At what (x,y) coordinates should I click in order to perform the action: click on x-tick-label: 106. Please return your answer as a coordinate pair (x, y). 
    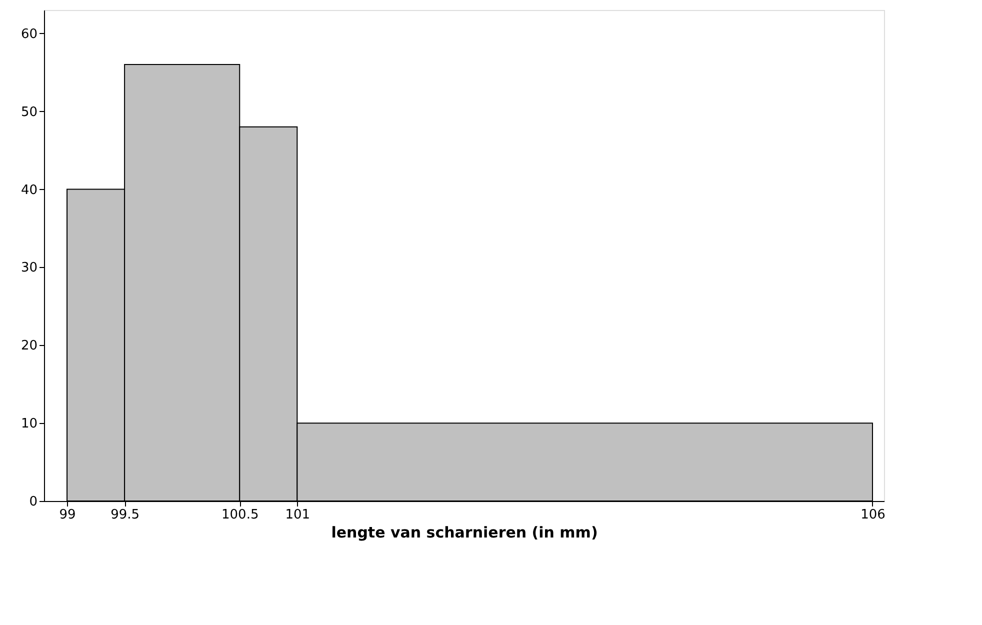
    Looking at the image, I should click on (873, 515).